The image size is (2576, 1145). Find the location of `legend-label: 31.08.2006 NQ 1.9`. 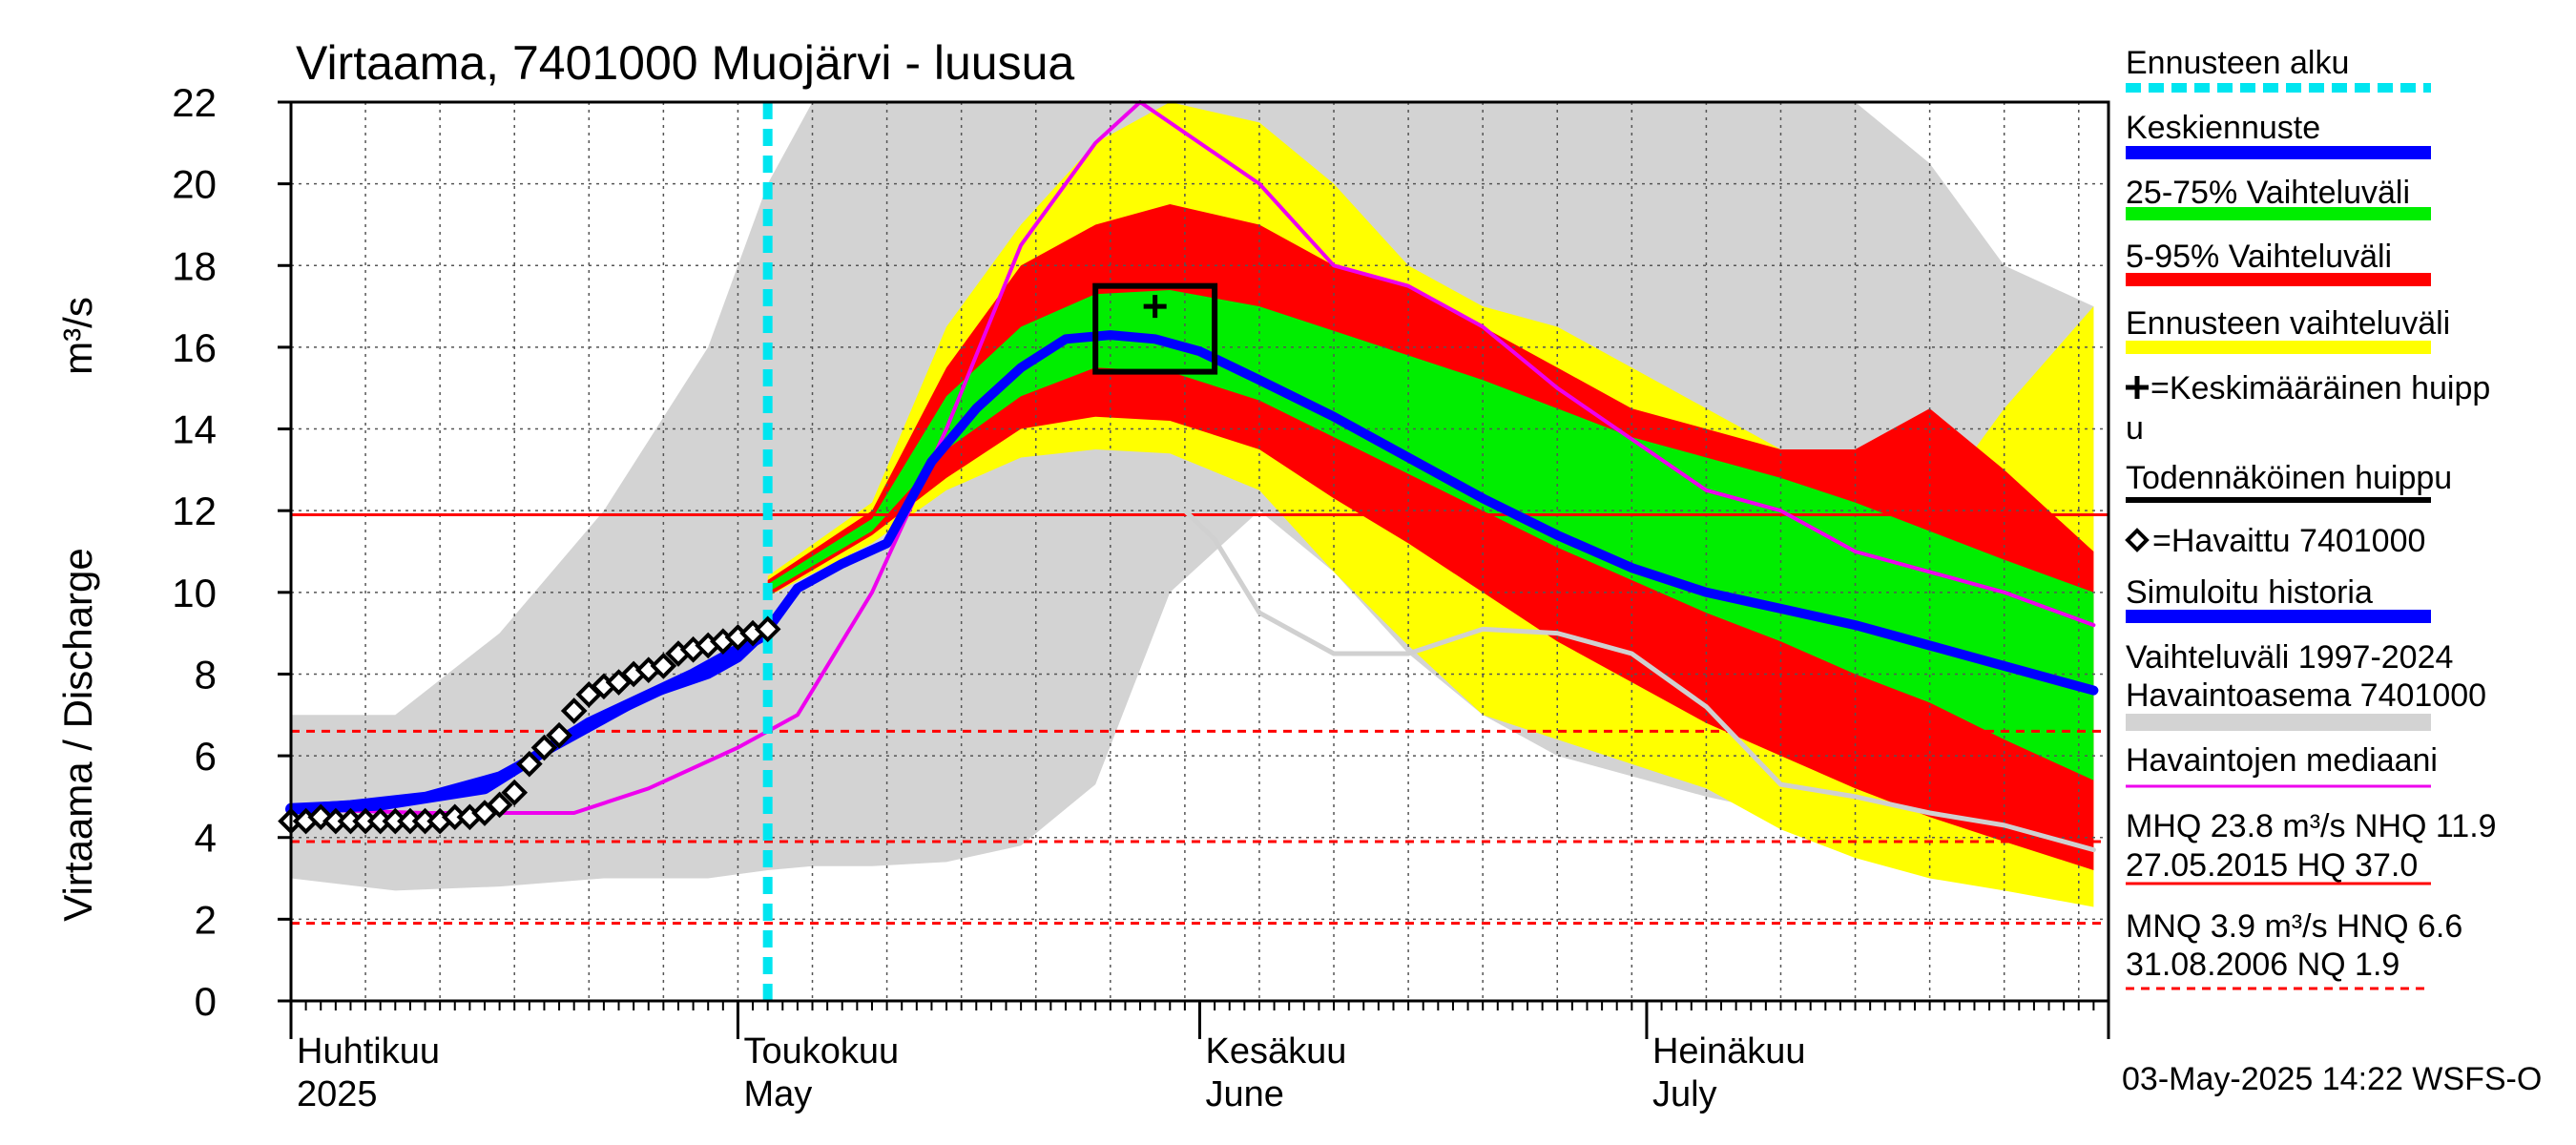

legend-label: 31.08.2006 NQ 1.9 is located at coordinates (2262, 965).